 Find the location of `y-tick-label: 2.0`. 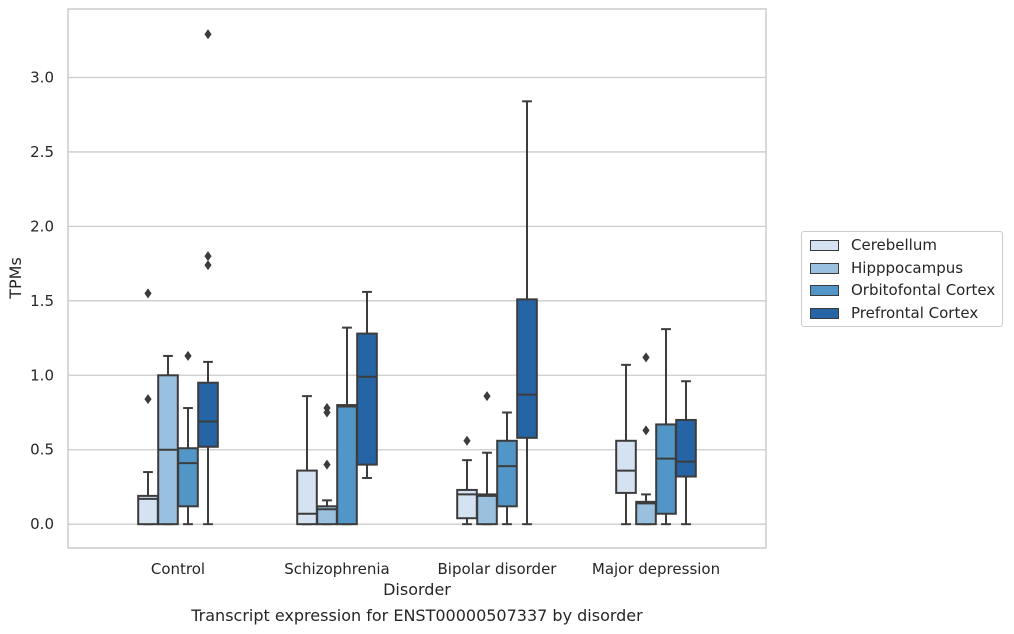

y-tick-label: 2.0 is located at coordinates (42, 226).